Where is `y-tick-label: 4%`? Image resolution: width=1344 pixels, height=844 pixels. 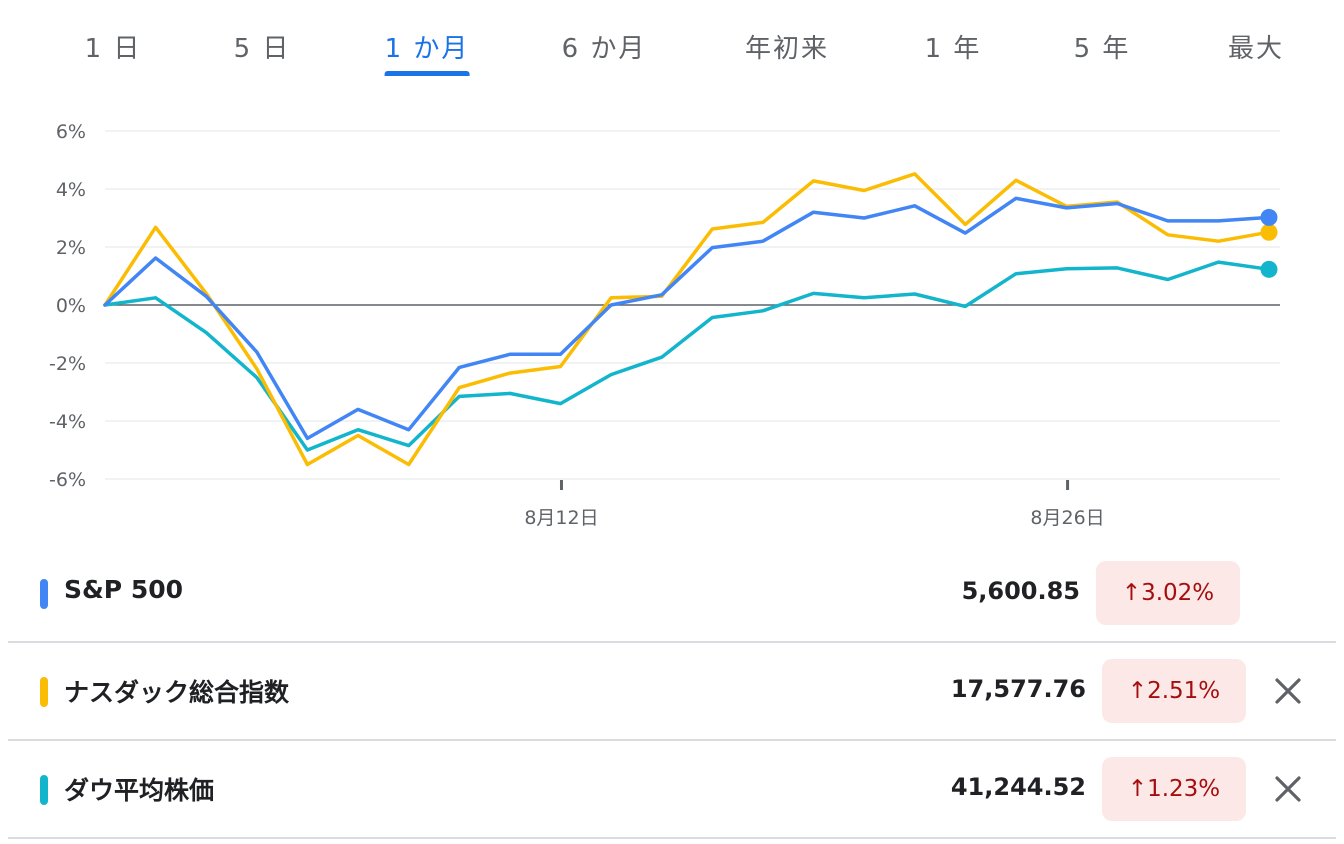
y-tick-label: 4% is located at coordinates (71, 190).